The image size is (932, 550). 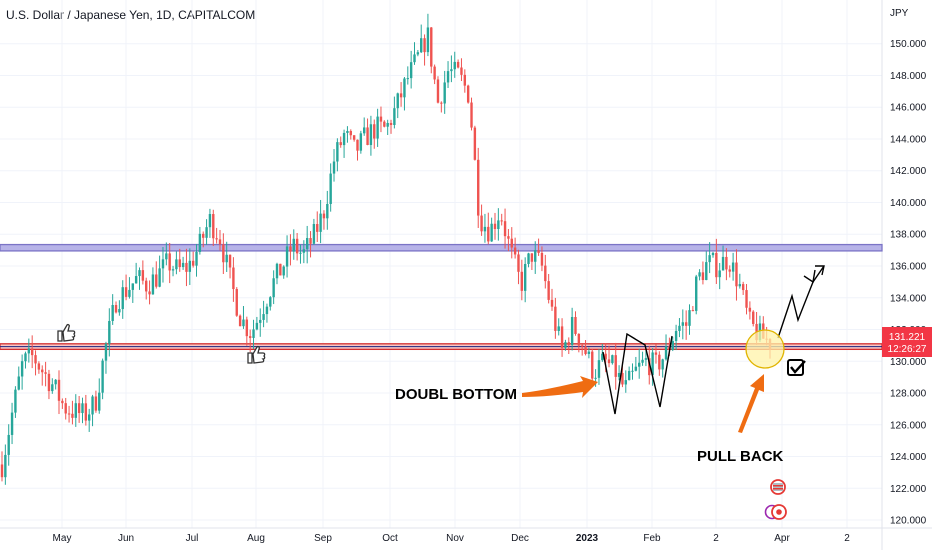 I want to click on price-tag-countdown: 12:26:27, so click(x=907, y=349).